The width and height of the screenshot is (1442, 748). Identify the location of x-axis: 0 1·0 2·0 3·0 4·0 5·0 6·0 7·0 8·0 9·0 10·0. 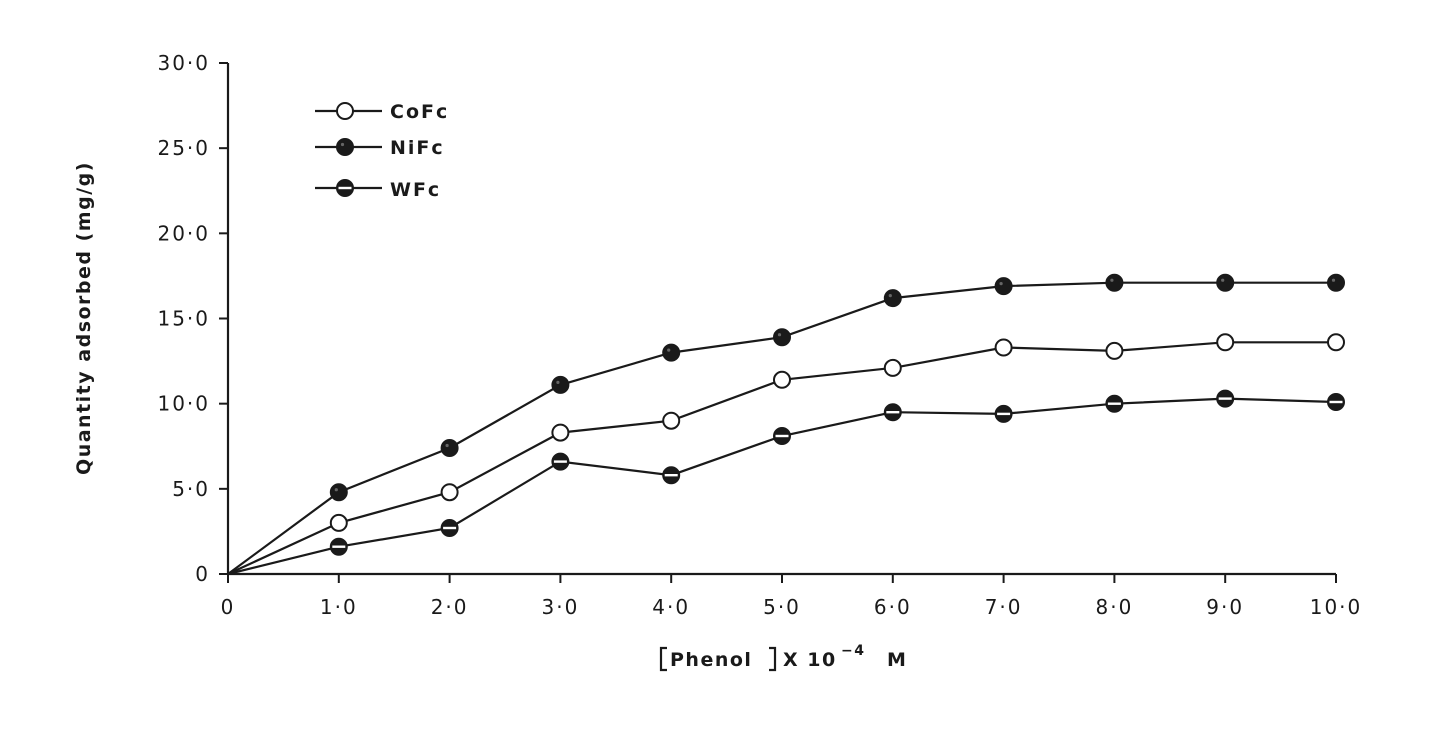
(792, 595).